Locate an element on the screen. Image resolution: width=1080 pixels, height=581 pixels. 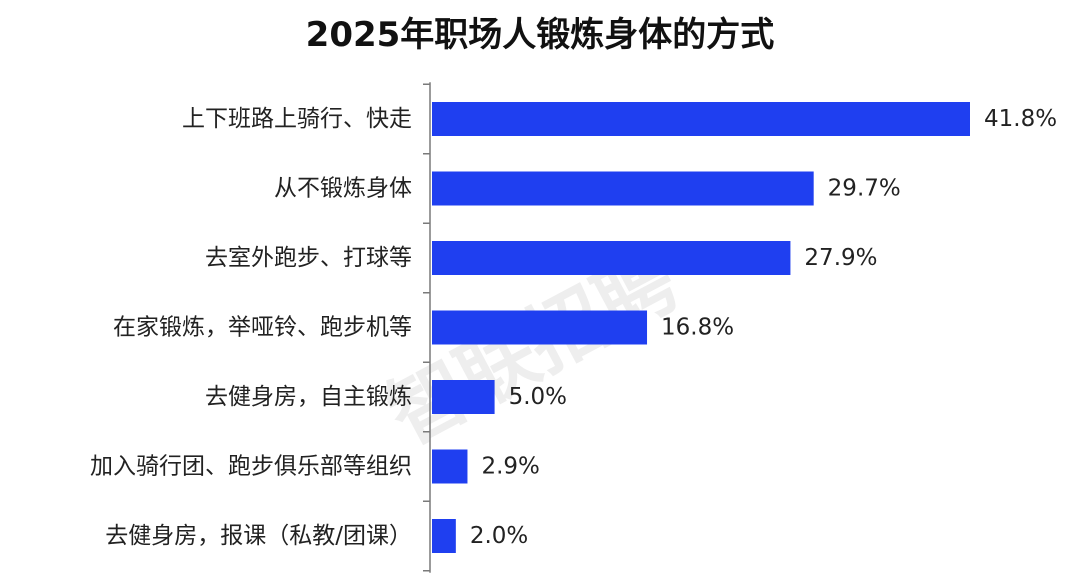
value-label: 2.0% is located at coordinates (499, 536).